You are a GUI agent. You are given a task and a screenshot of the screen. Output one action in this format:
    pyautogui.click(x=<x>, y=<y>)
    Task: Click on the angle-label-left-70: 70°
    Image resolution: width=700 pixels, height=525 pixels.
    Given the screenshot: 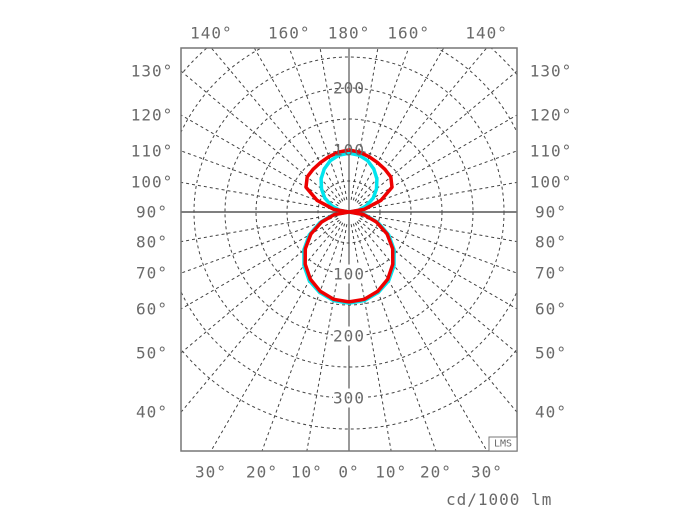 What is the action you would take?
    pyautogui.click(x=152, y=273)
    